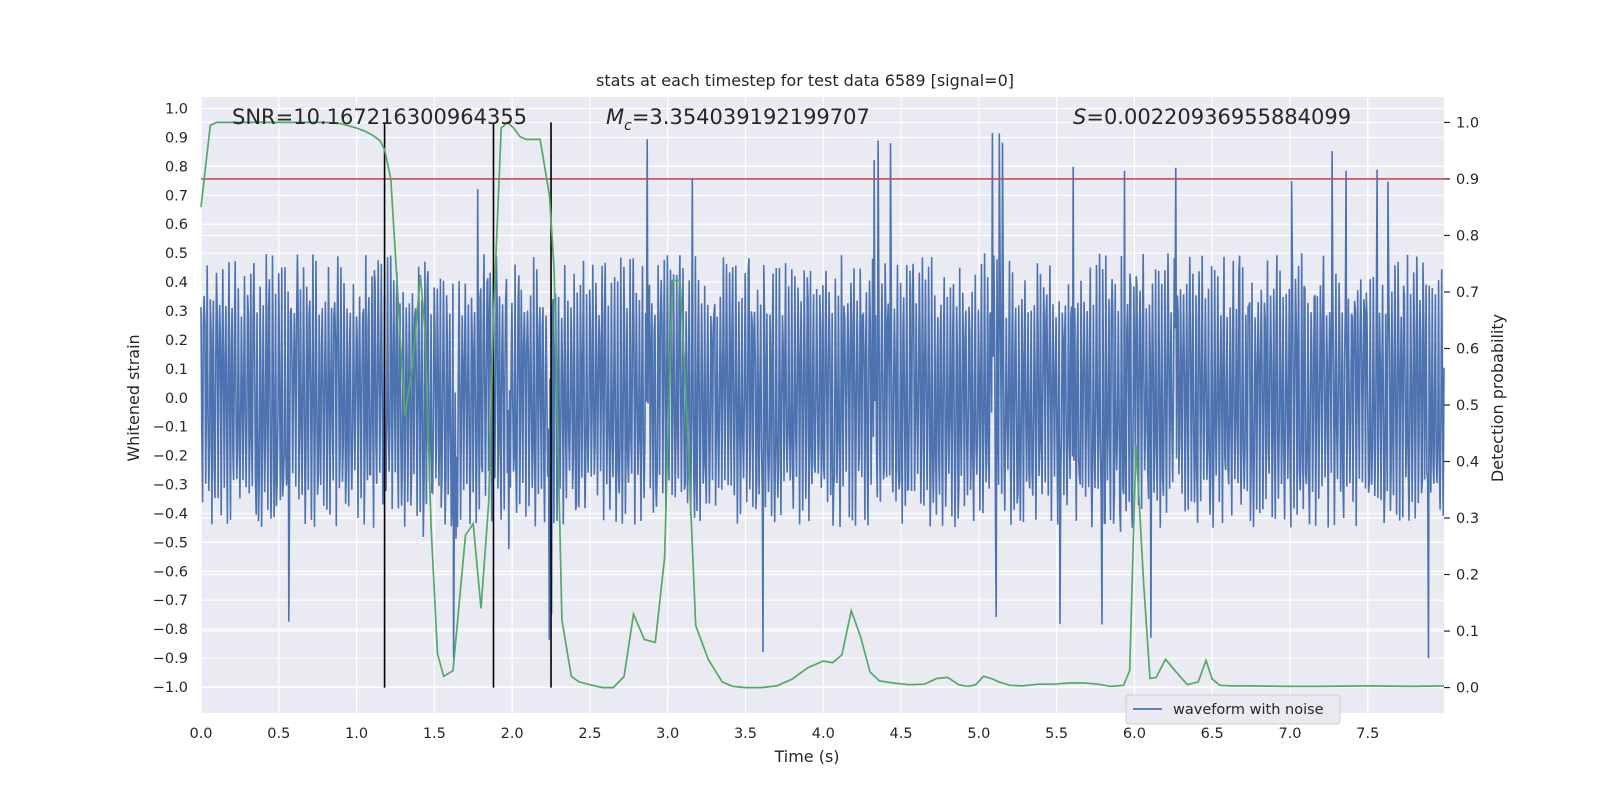 This screenshot has height=800, width=1600. Describe the element at coordinates (176, 138) in the screenshot. I see `y-left-tick-label: 0.9` at that location.